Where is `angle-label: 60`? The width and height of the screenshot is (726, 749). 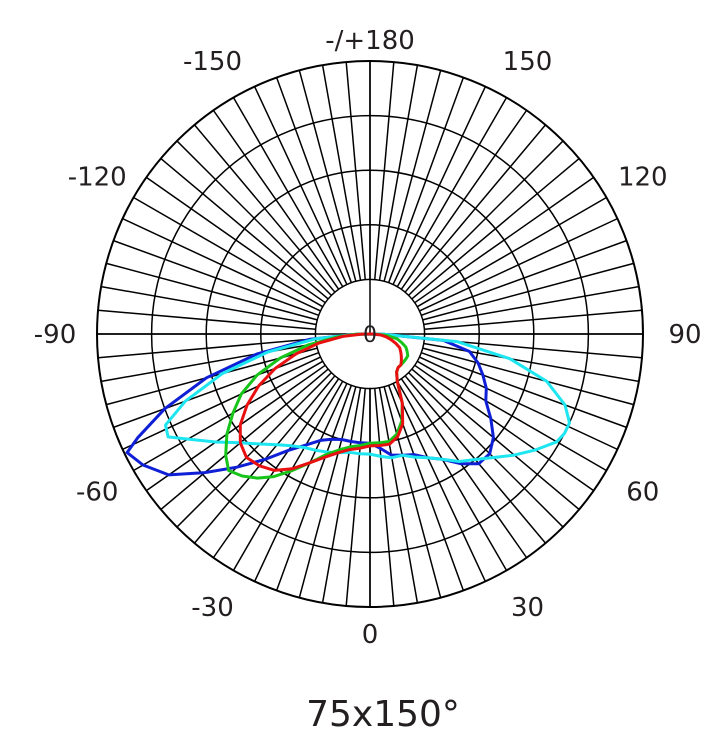
angle-label: 60 is located at coordinates (642, 493).